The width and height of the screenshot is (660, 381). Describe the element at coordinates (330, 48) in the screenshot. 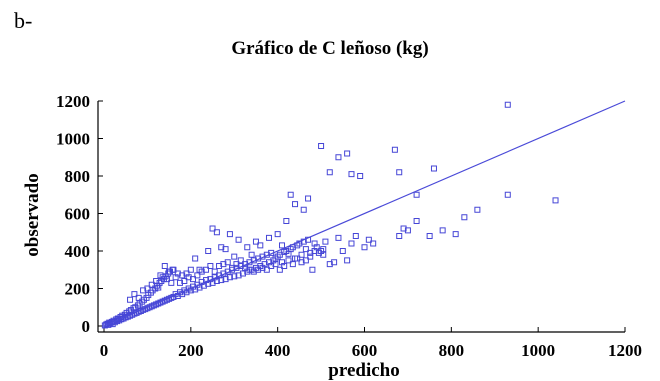

I see `chart-title: Gráfico de C leñoso (kg)` at that location.